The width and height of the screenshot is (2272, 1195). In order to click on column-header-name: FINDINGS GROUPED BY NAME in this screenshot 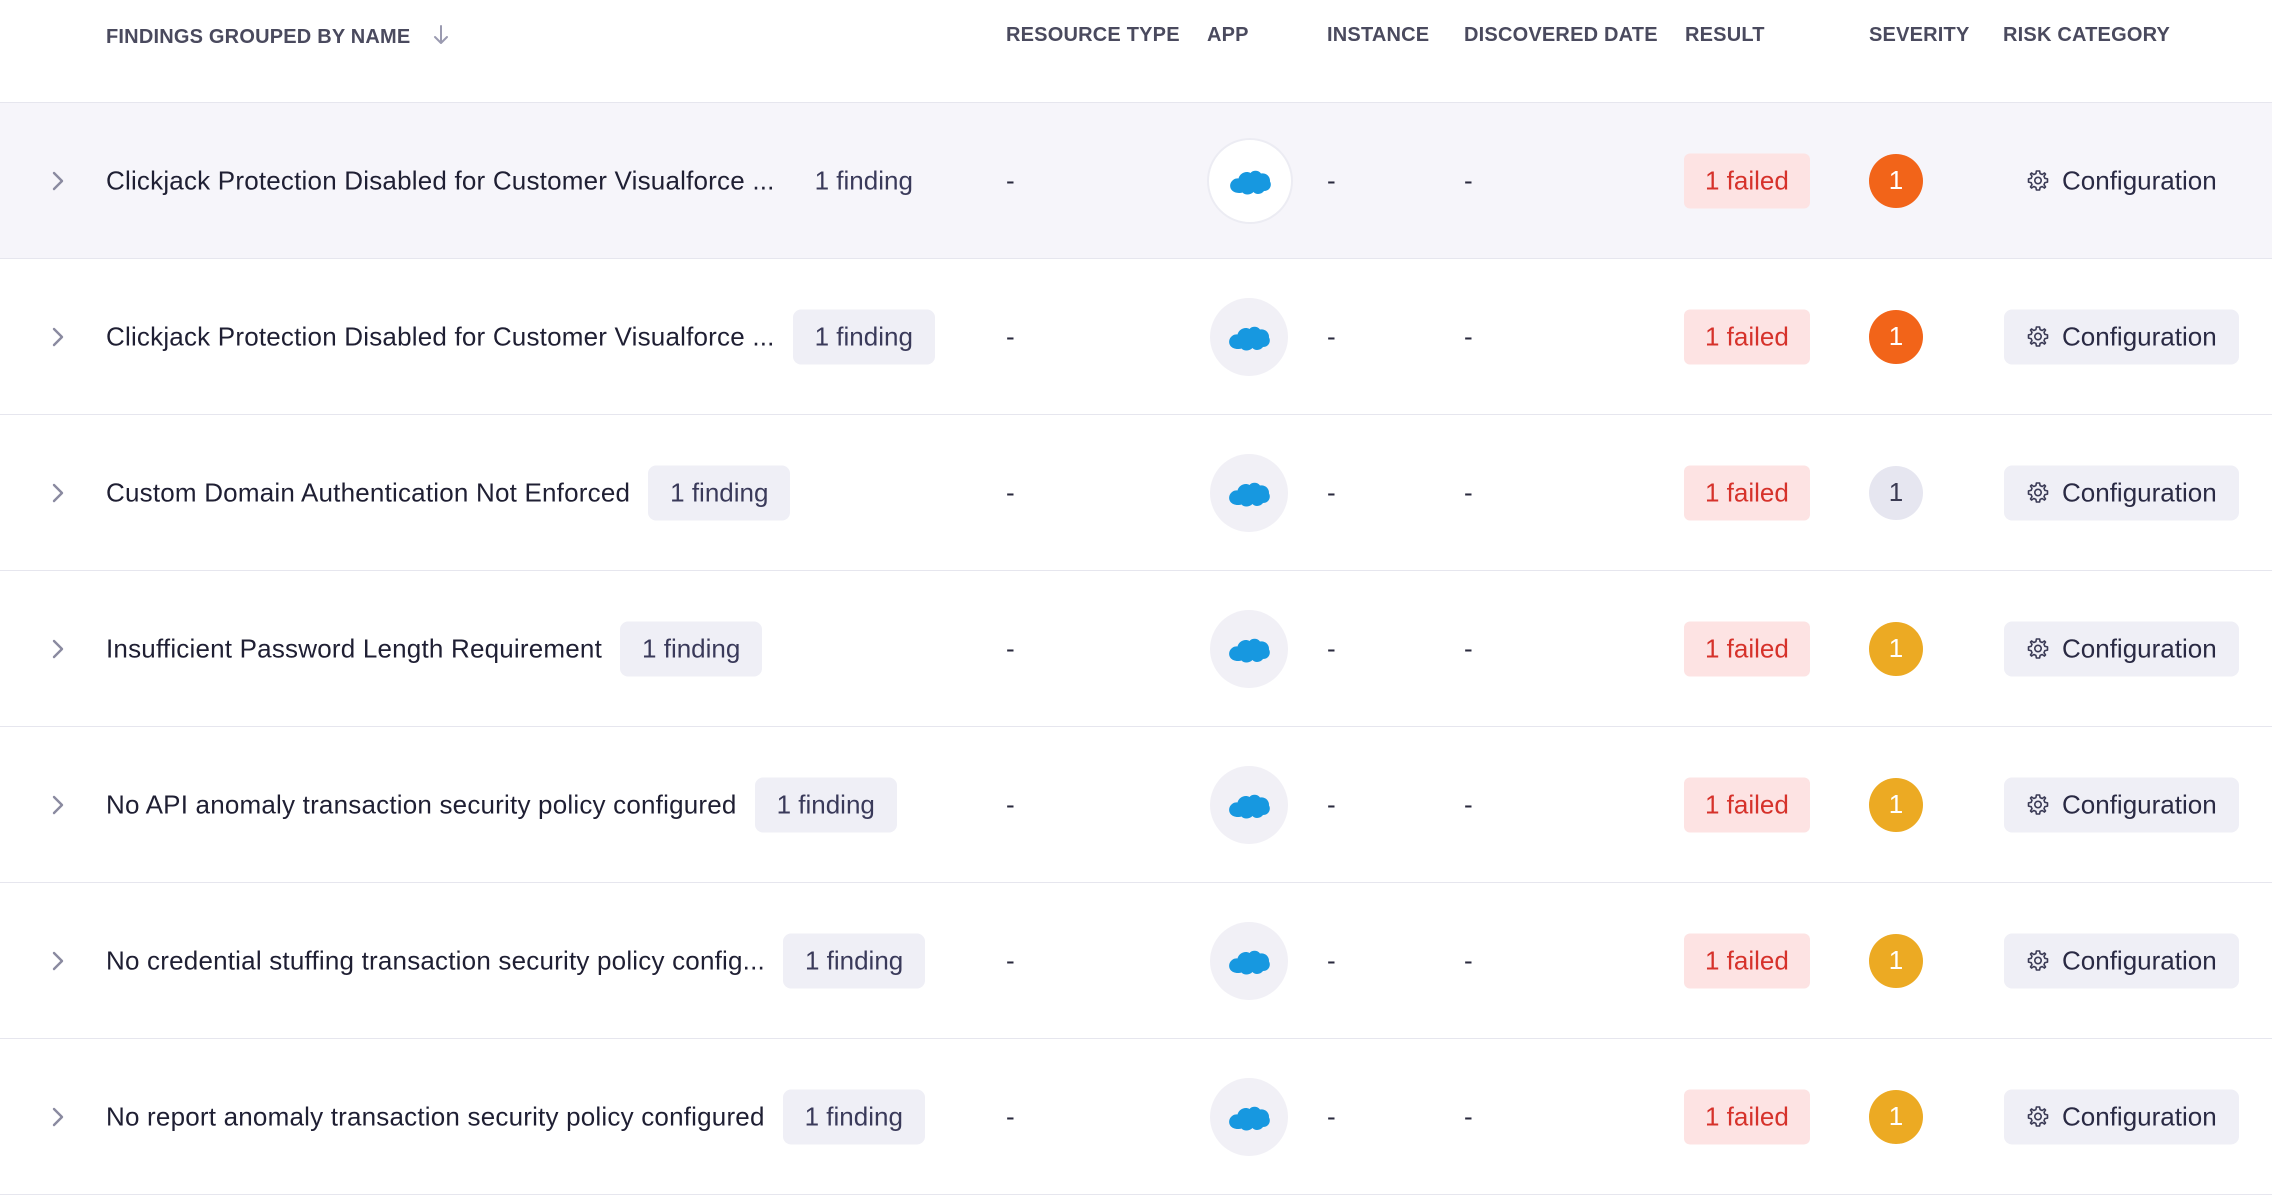, I will do `click(278, 38)`.